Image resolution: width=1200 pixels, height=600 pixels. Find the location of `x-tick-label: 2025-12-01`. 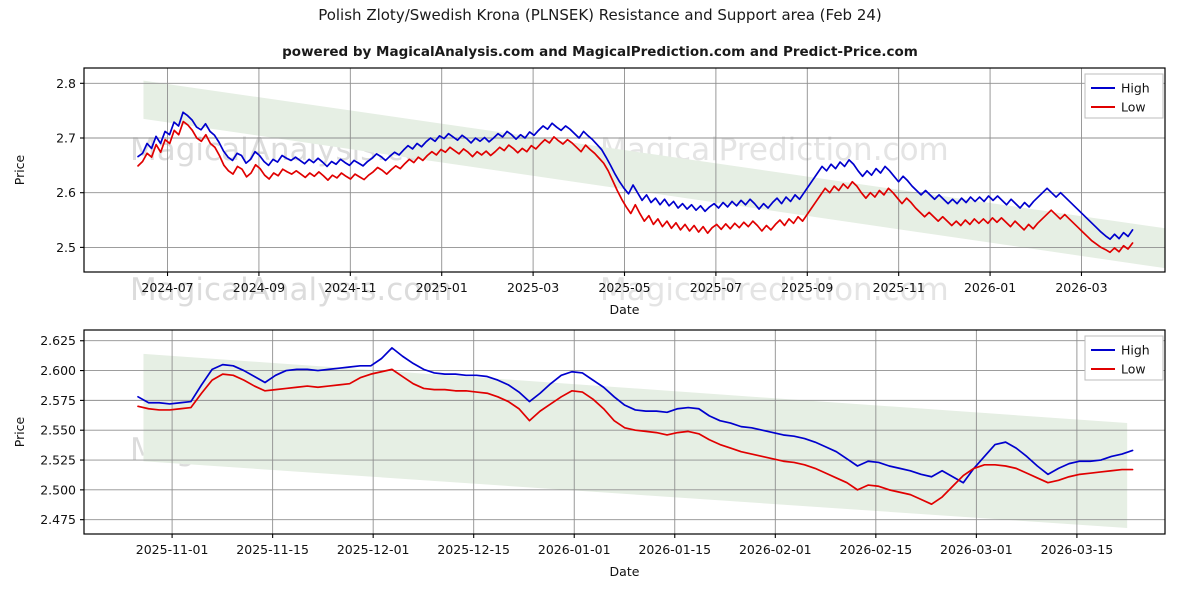

x-tick-label: 2025-12-01 is located at coordinates (373, 549).